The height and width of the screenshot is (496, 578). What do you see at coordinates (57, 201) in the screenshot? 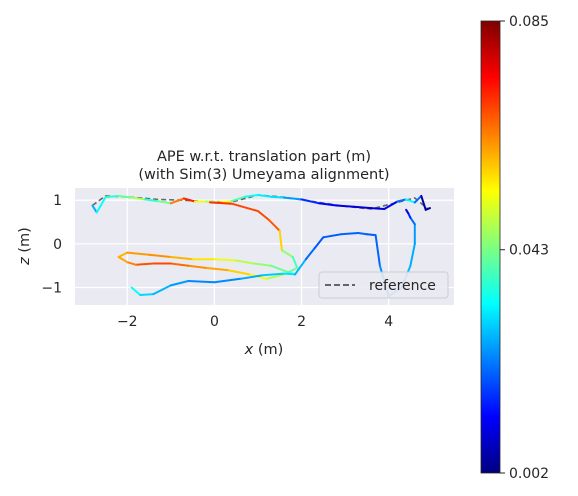
I see `y-tick-label: 1` at bounding box center [57, 201].